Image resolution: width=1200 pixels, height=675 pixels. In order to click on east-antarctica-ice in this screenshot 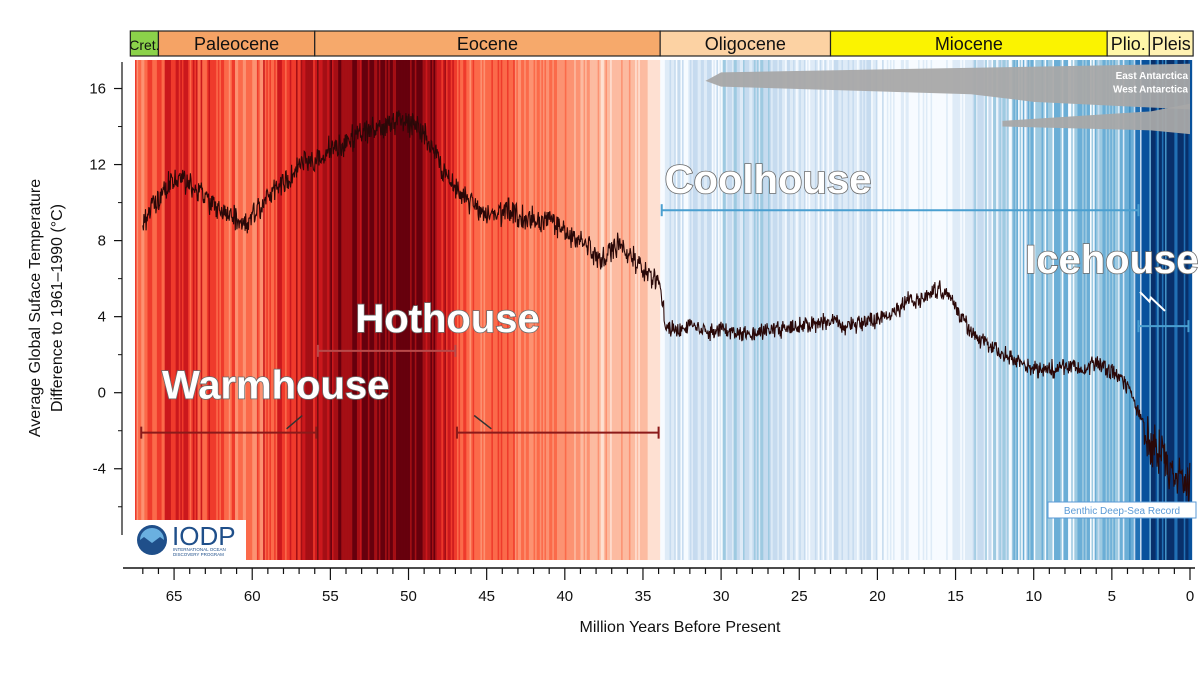, I will do `click(947, 86)`.